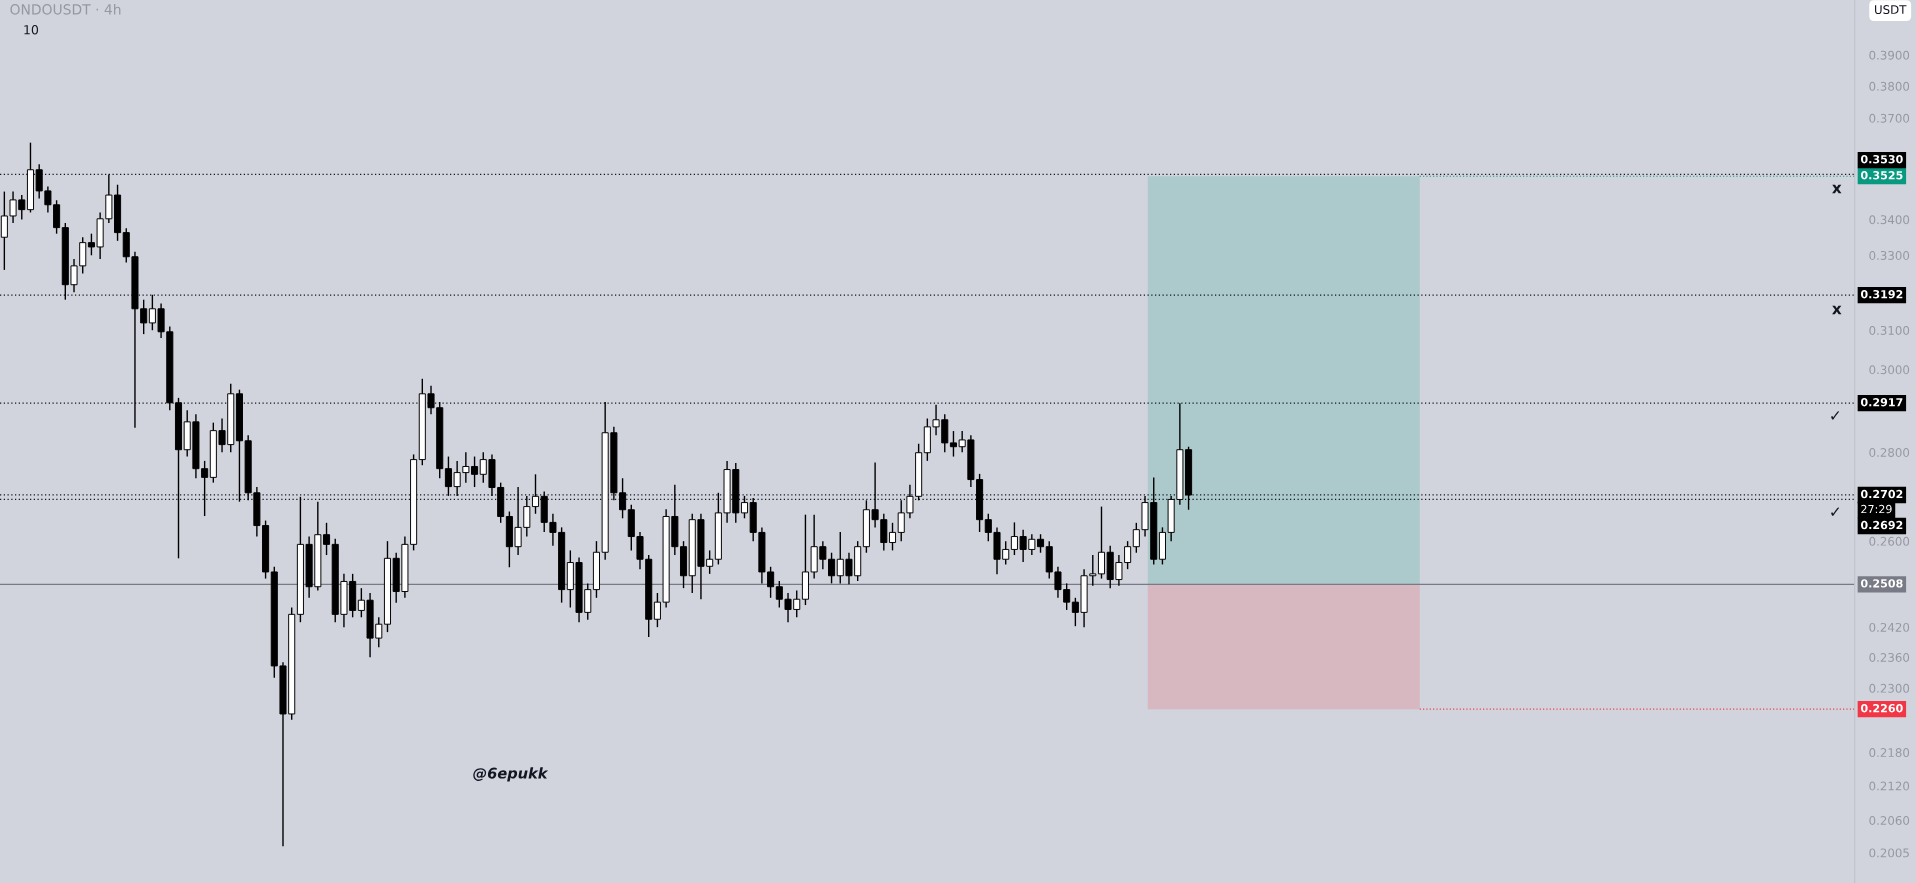 This screenshot has width=1916, height=883. What do you see at coordinates (1891, 10) in the screenshot?
I see `text: USDT` at bounding box center [1891, 10].